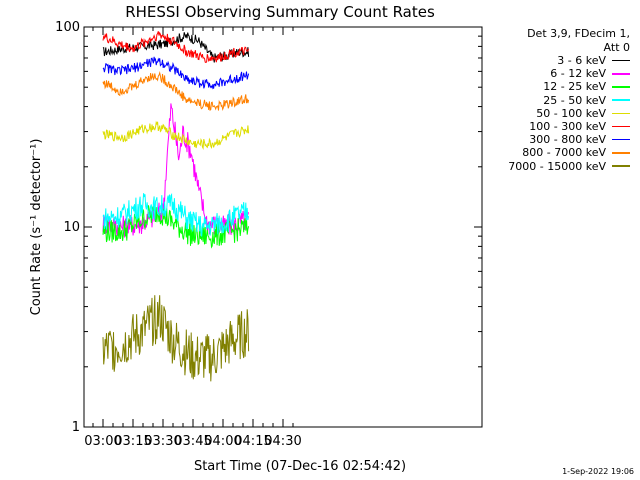  Describe the element at coordinates (567, 140) in the screenshot. I see `legend-label: 300 - 800 keV` at that location.